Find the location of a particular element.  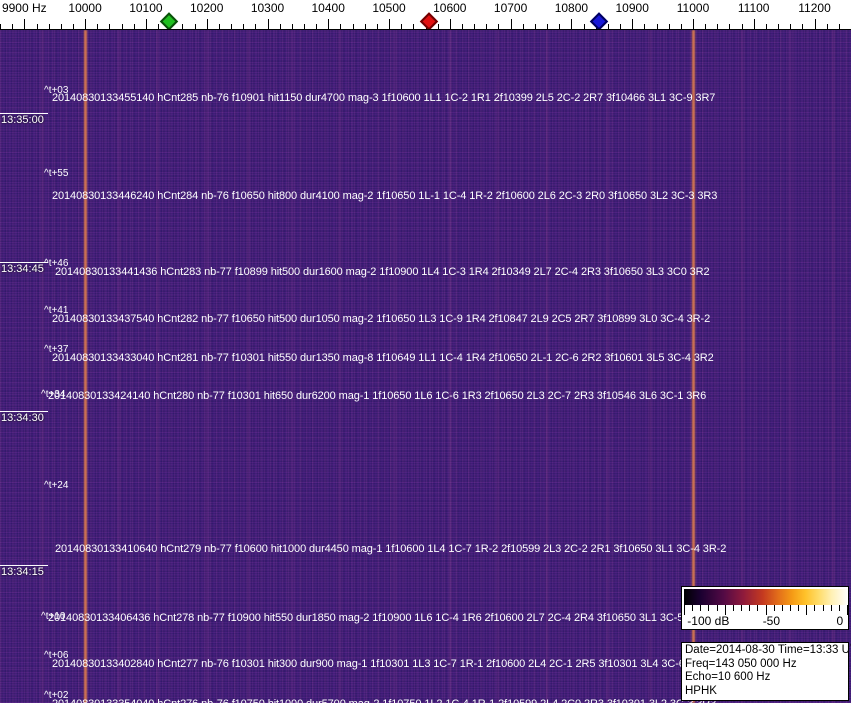

color-scale-gradient is located at coordinates (766, 597).